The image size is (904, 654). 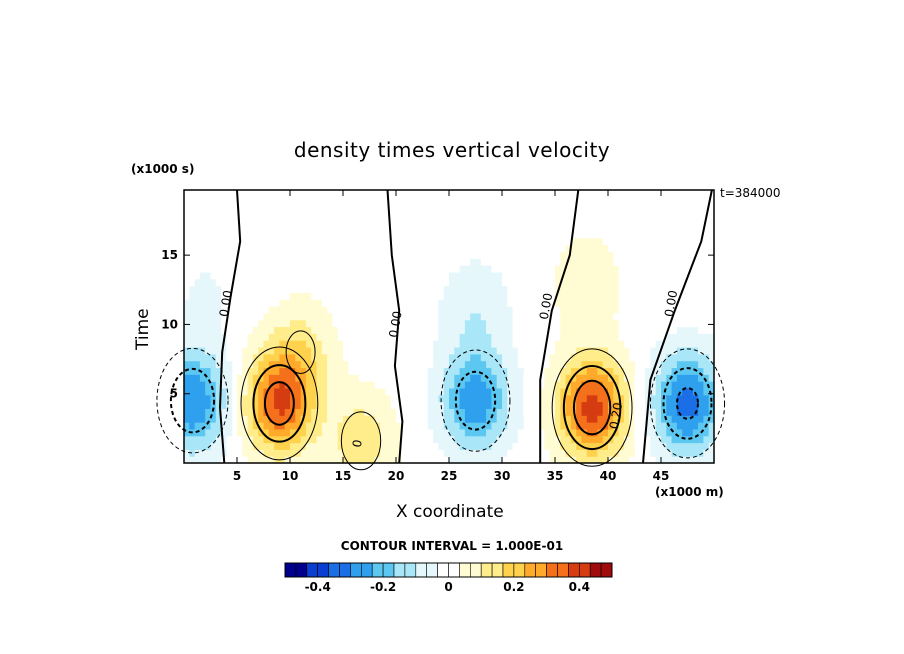 What do you see at coordinates (450, 512) in the screenshot?
I see `x-axis-label: X coordinate` at bounding box center [450, 512].